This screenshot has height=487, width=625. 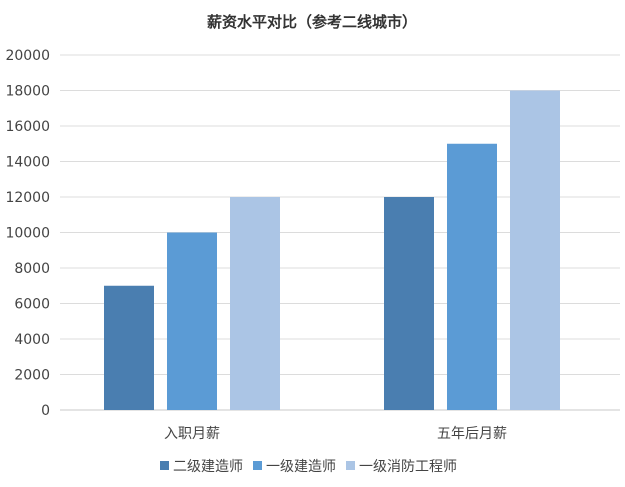 I want to click on y-tick-label: 2000, so click(x=32, y=376).